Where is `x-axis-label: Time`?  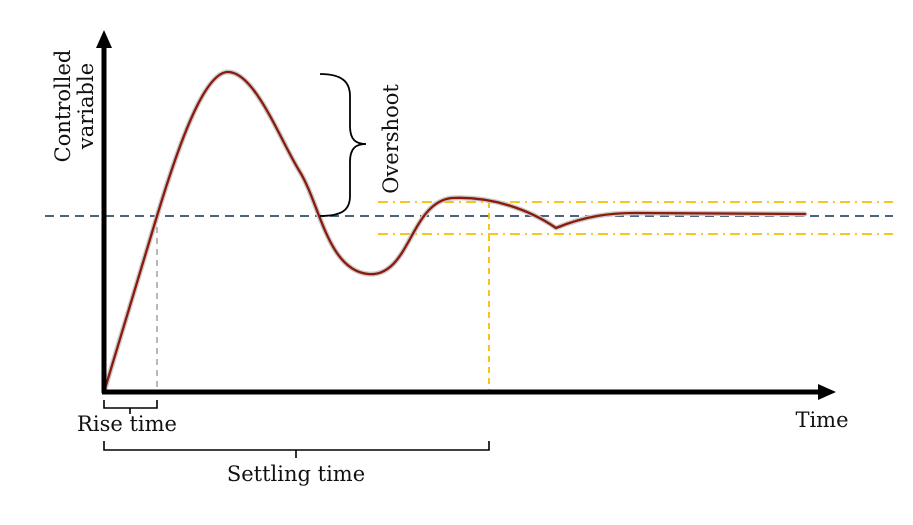
x-axis-label: Time is located at coordinates (821, 420).